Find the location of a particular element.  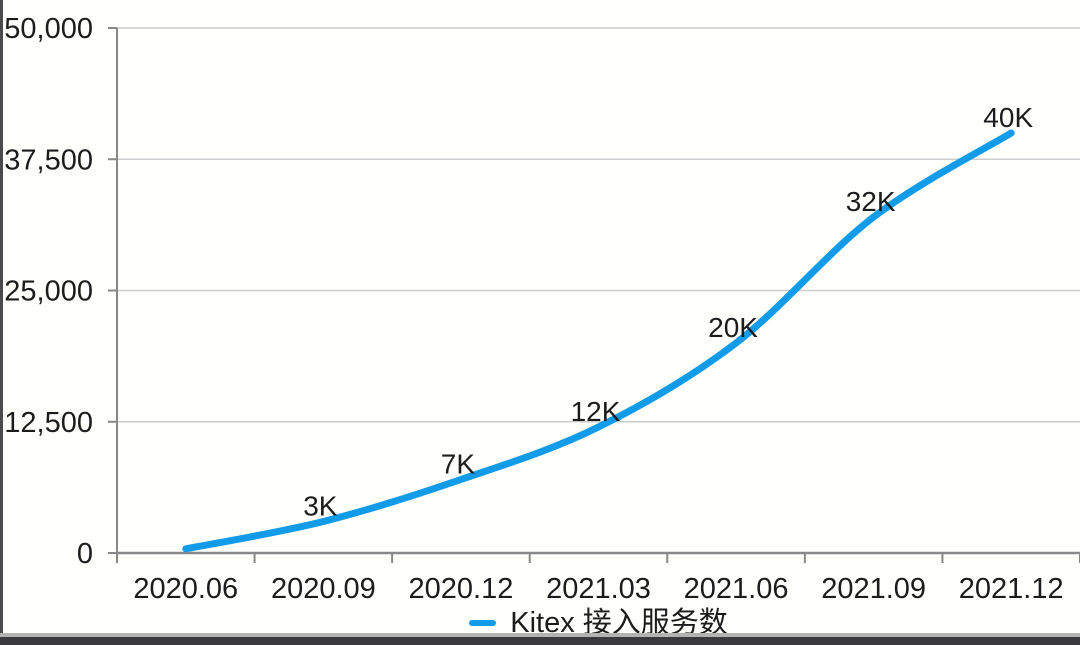

y-axis-tick-label: 12,500 is located at coordinates (48, 423).